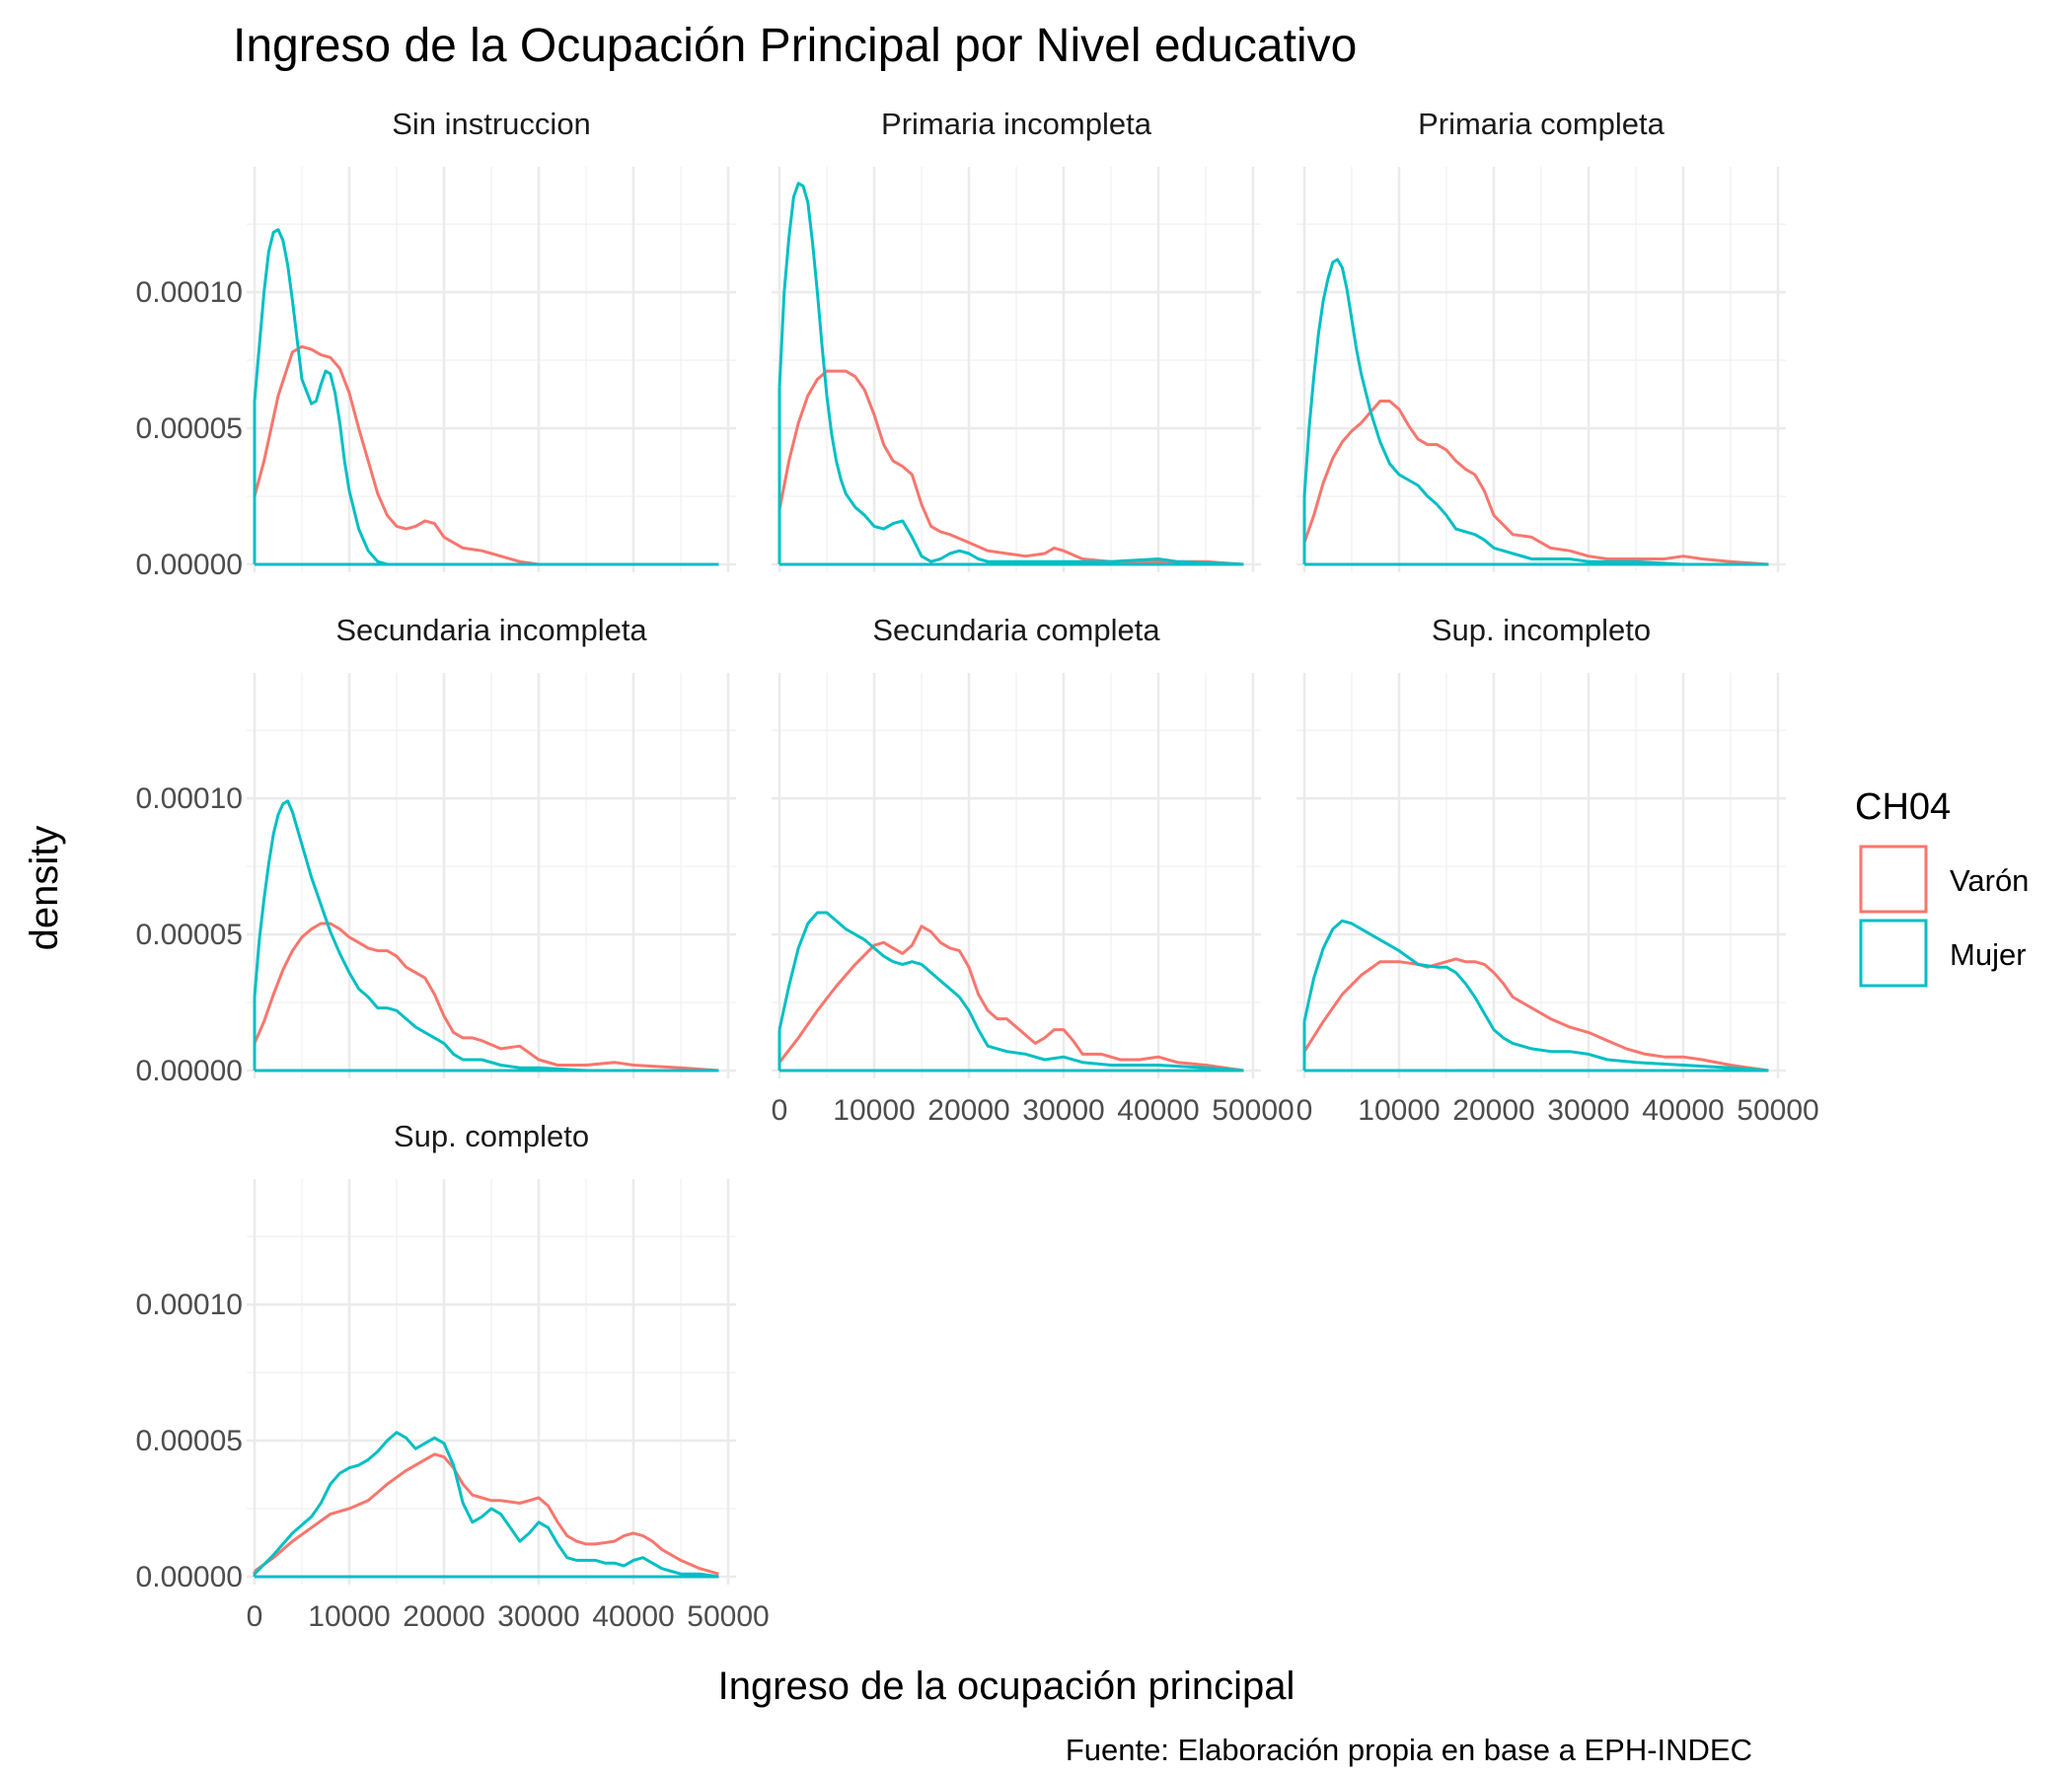  Describe the element at coordinates (1989, 955) in the screenshot. I see `legend-label-mujer: Mujer` at that location.